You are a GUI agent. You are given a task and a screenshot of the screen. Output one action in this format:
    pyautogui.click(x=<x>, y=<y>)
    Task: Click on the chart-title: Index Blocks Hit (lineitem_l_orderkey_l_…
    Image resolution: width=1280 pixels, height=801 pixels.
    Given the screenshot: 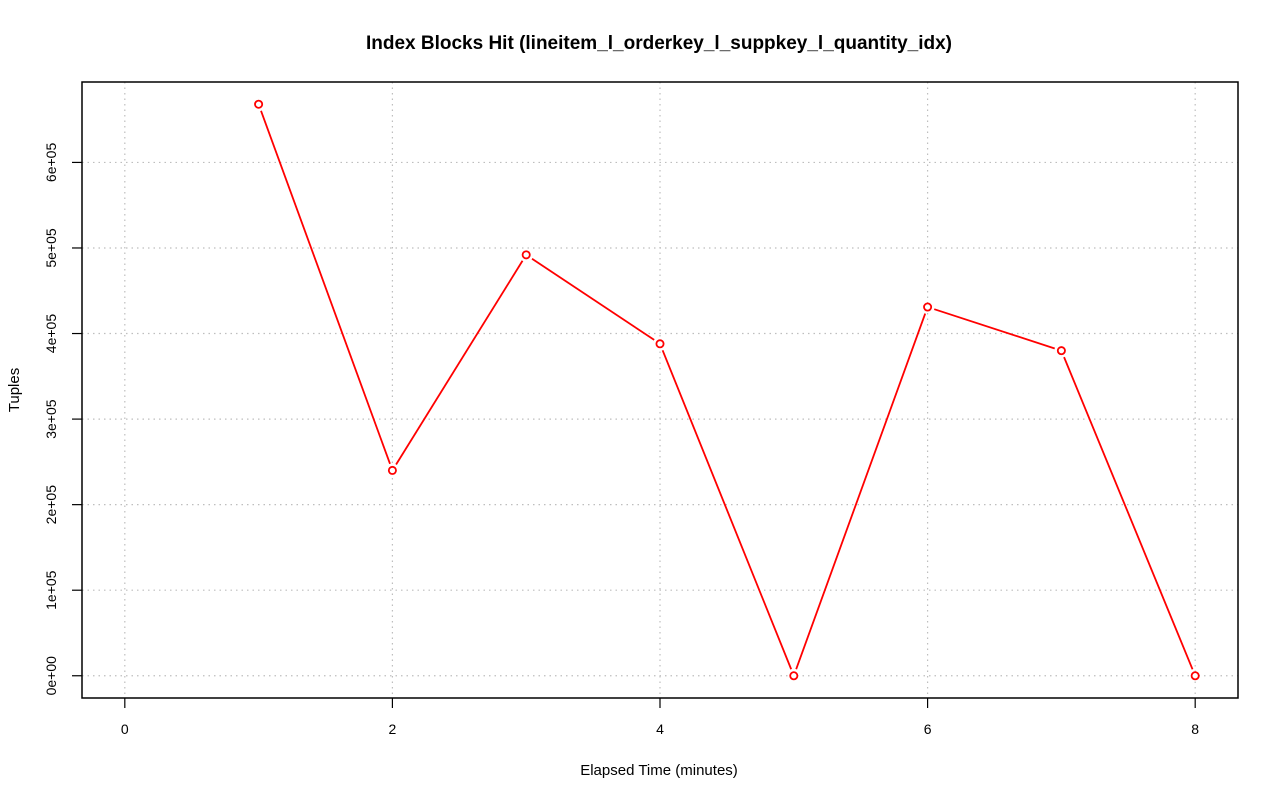 What is the action you would take?
    pyautogui.click(x=659, y=43)
    